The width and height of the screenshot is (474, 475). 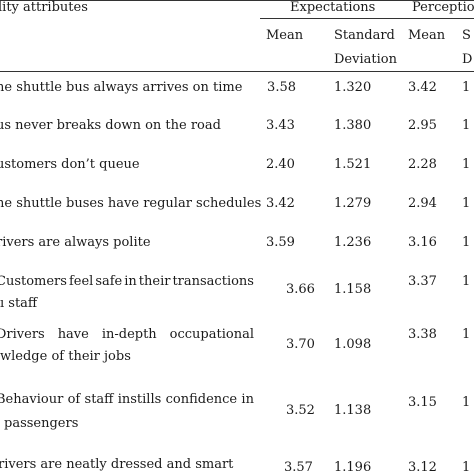 What do you see at coordinates (298, 467) in the screenshot?
I see `row-exp-mean: 3.57` at bounding box center [298, 467].